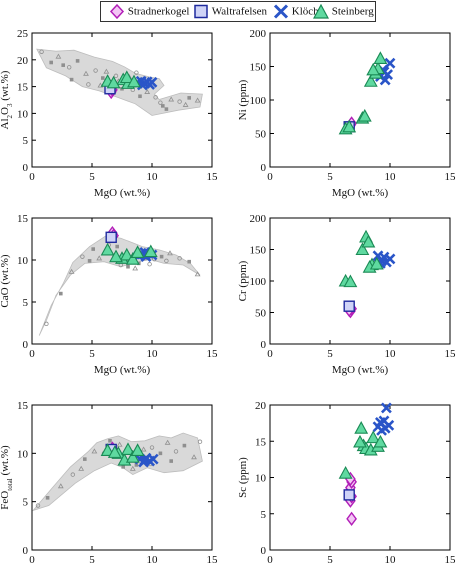 Image resolution: width=474 pixels, height=571 pixels. What do you see at coordinates (7, 99) in the screenshot?
I see `y-axis-label: Al2O3 (wt.%)` at bounding box center [7, 99].